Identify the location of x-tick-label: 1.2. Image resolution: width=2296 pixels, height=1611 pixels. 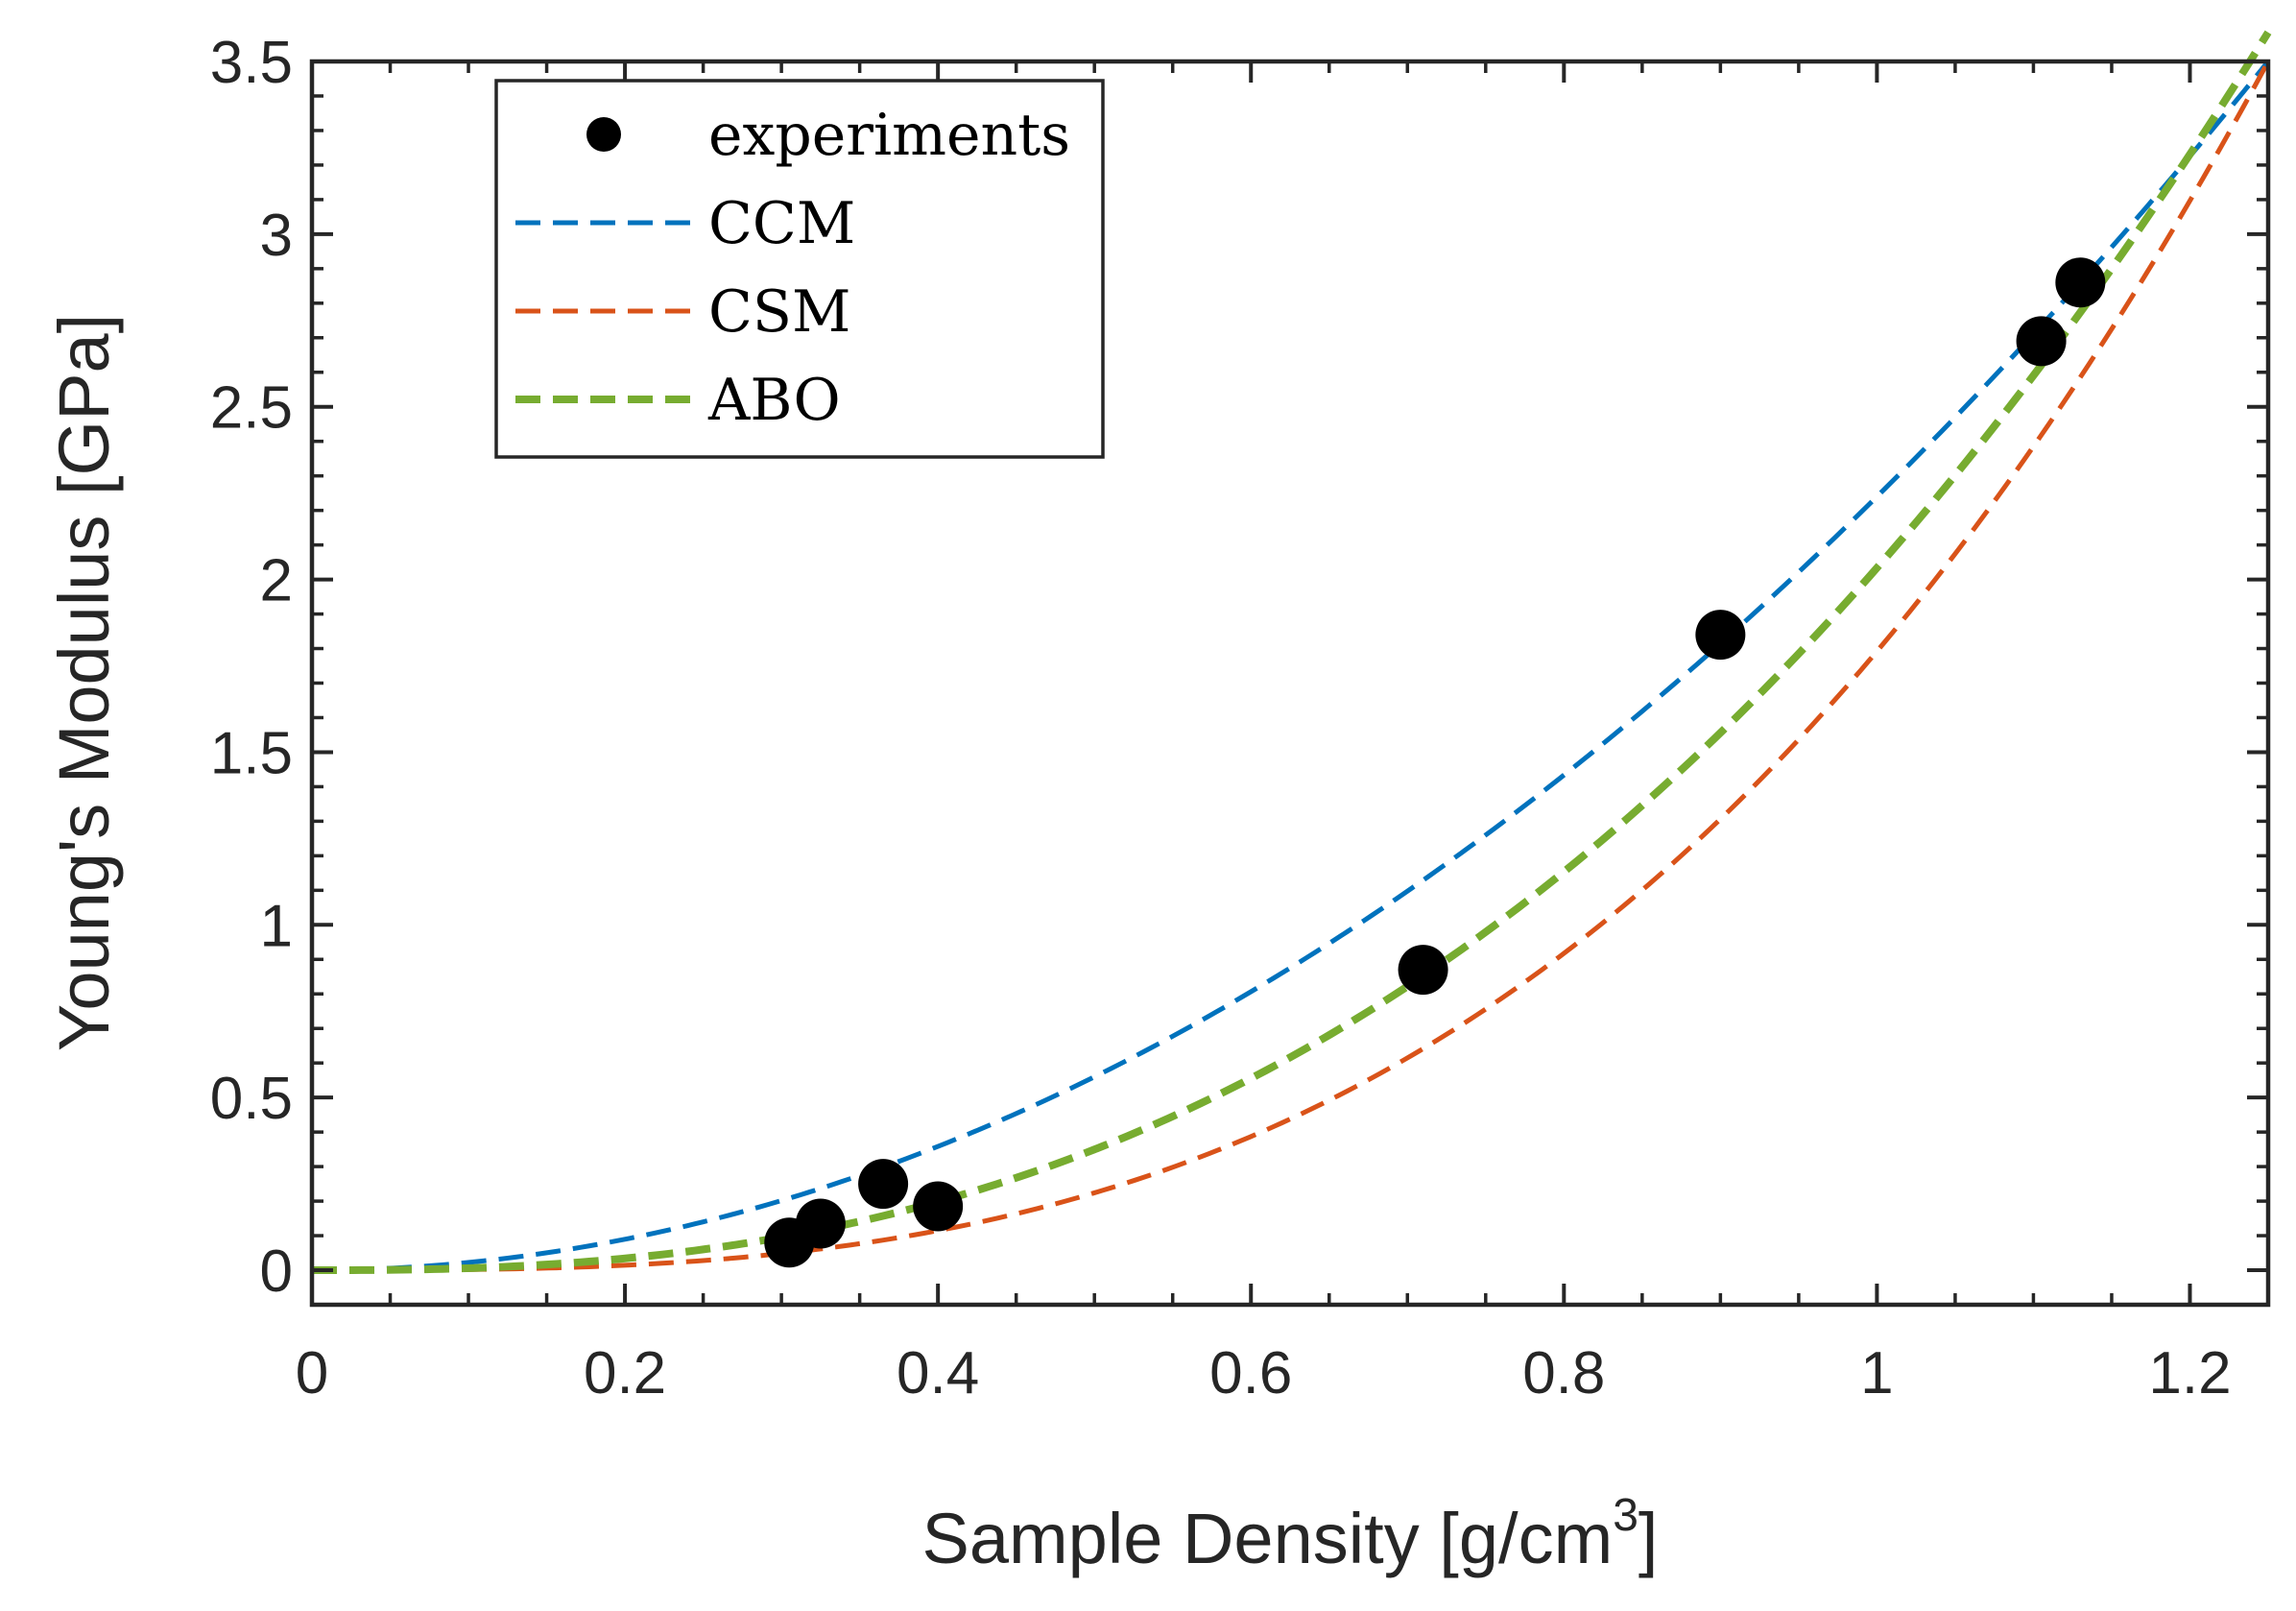
(2190, 1373).